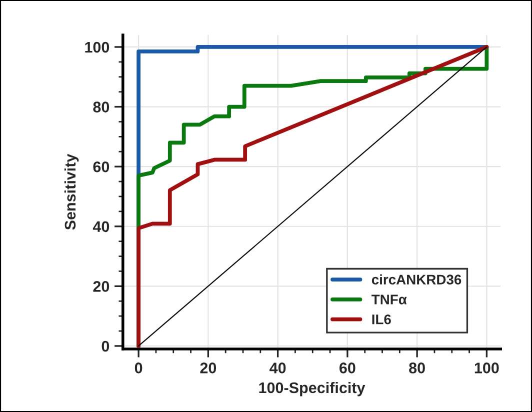 The height and width of the screenshot is (412, 532). I want to click on y-tick-label: 60, so click(101, 166).